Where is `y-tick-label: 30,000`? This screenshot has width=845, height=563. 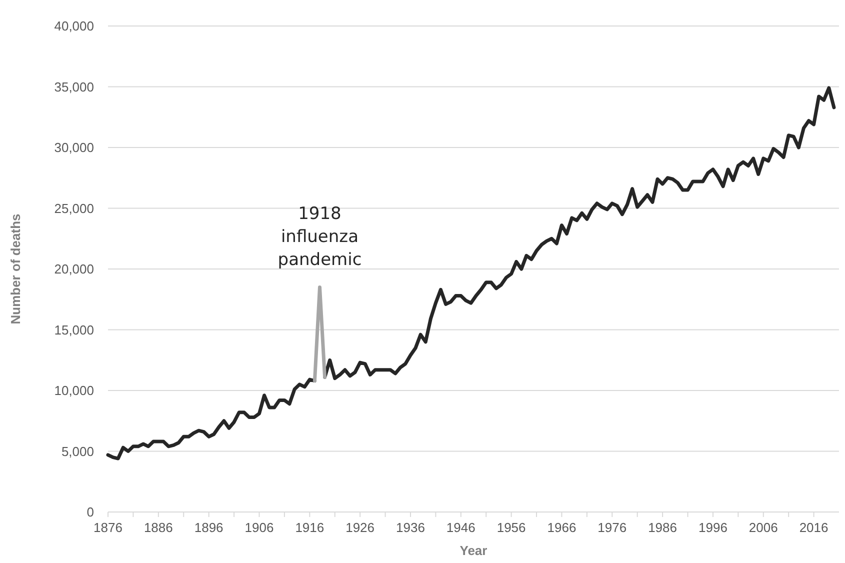 y-tick-label: 30,000 is located at coordinates (74, 148).